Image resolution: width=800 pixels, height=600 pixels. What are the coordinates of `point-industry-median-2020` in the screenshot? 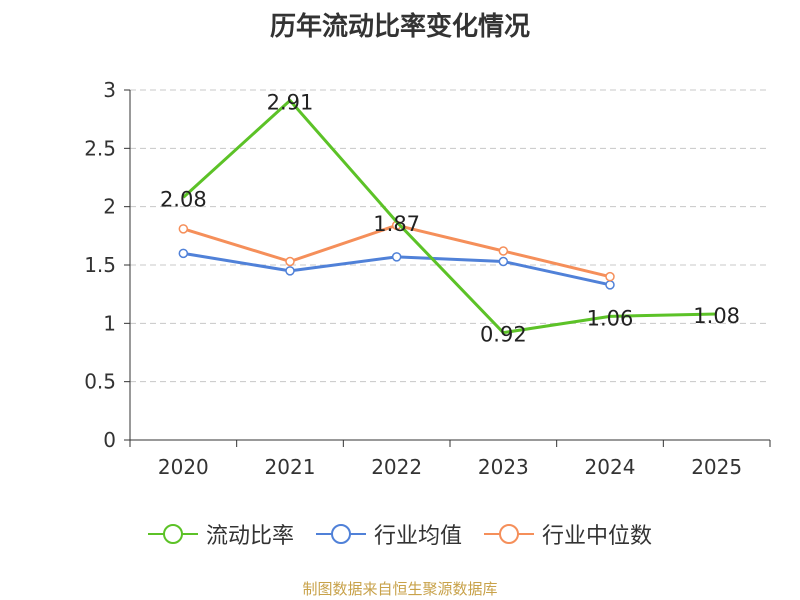 It's located at (183, 229).